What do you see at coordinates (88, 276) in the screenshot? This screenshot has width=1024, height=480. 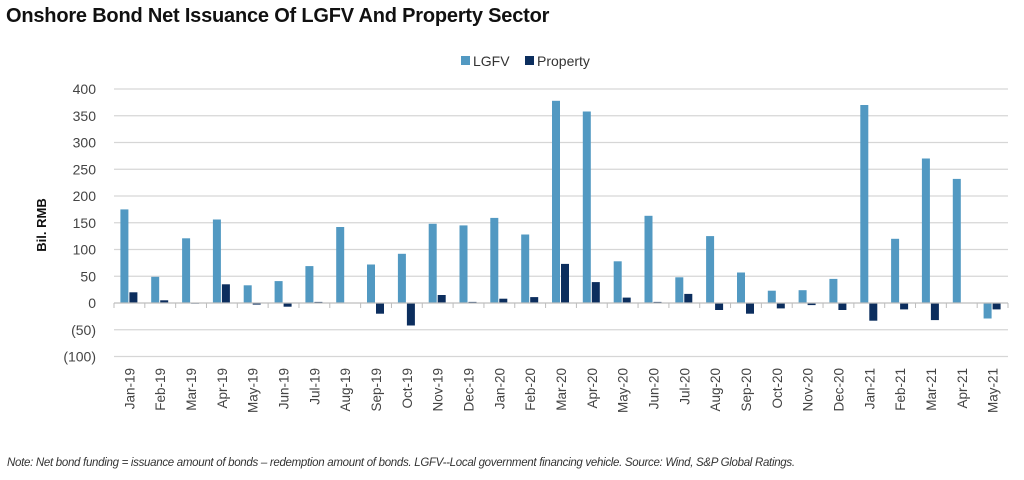 I see `y-tick-label: 50` at bounding box center [88, 276].